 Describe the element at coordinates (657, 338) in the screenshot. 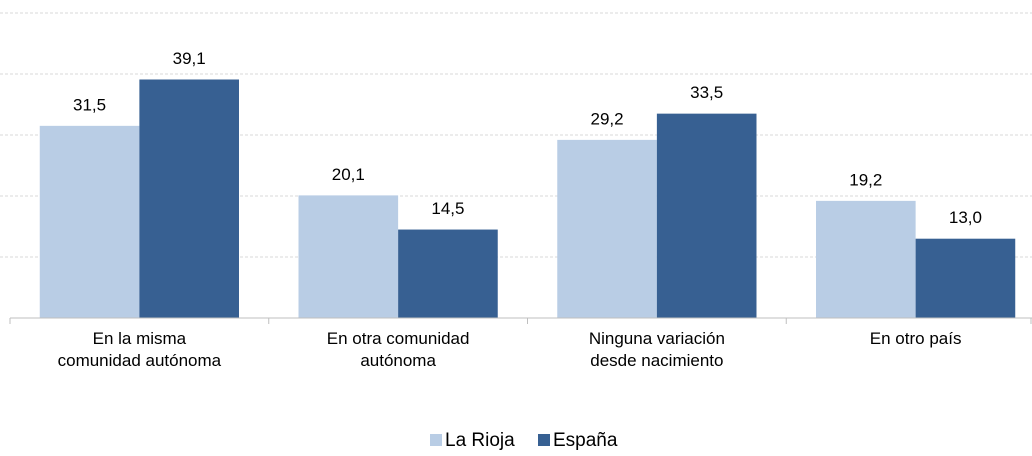

I see `x-tick-label-line: Ninguna variación` at that location.